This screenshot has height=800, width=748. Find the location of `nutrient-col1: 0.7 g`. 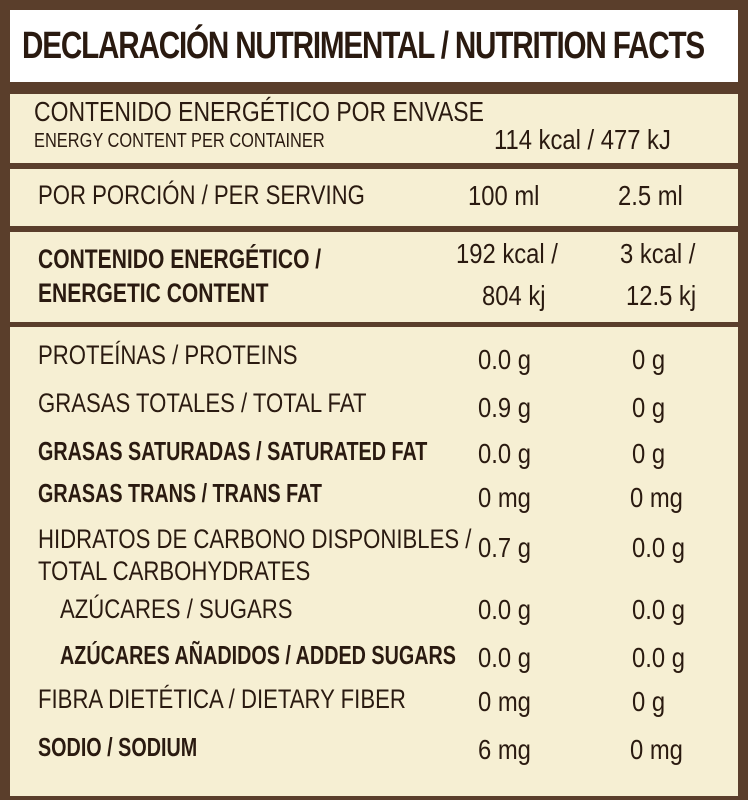

nutrient-col1: 0.7 g is located at coordinates (504, 547).